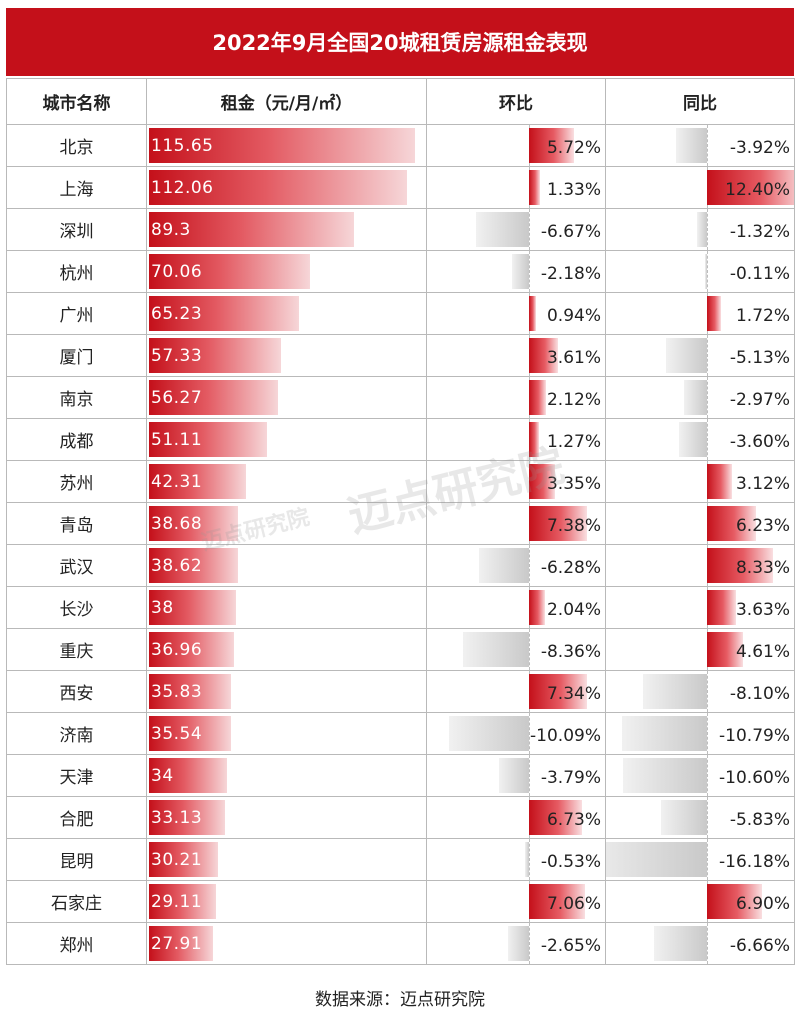  I want to click on yoy-value: -16.18%, so click(754, 862).